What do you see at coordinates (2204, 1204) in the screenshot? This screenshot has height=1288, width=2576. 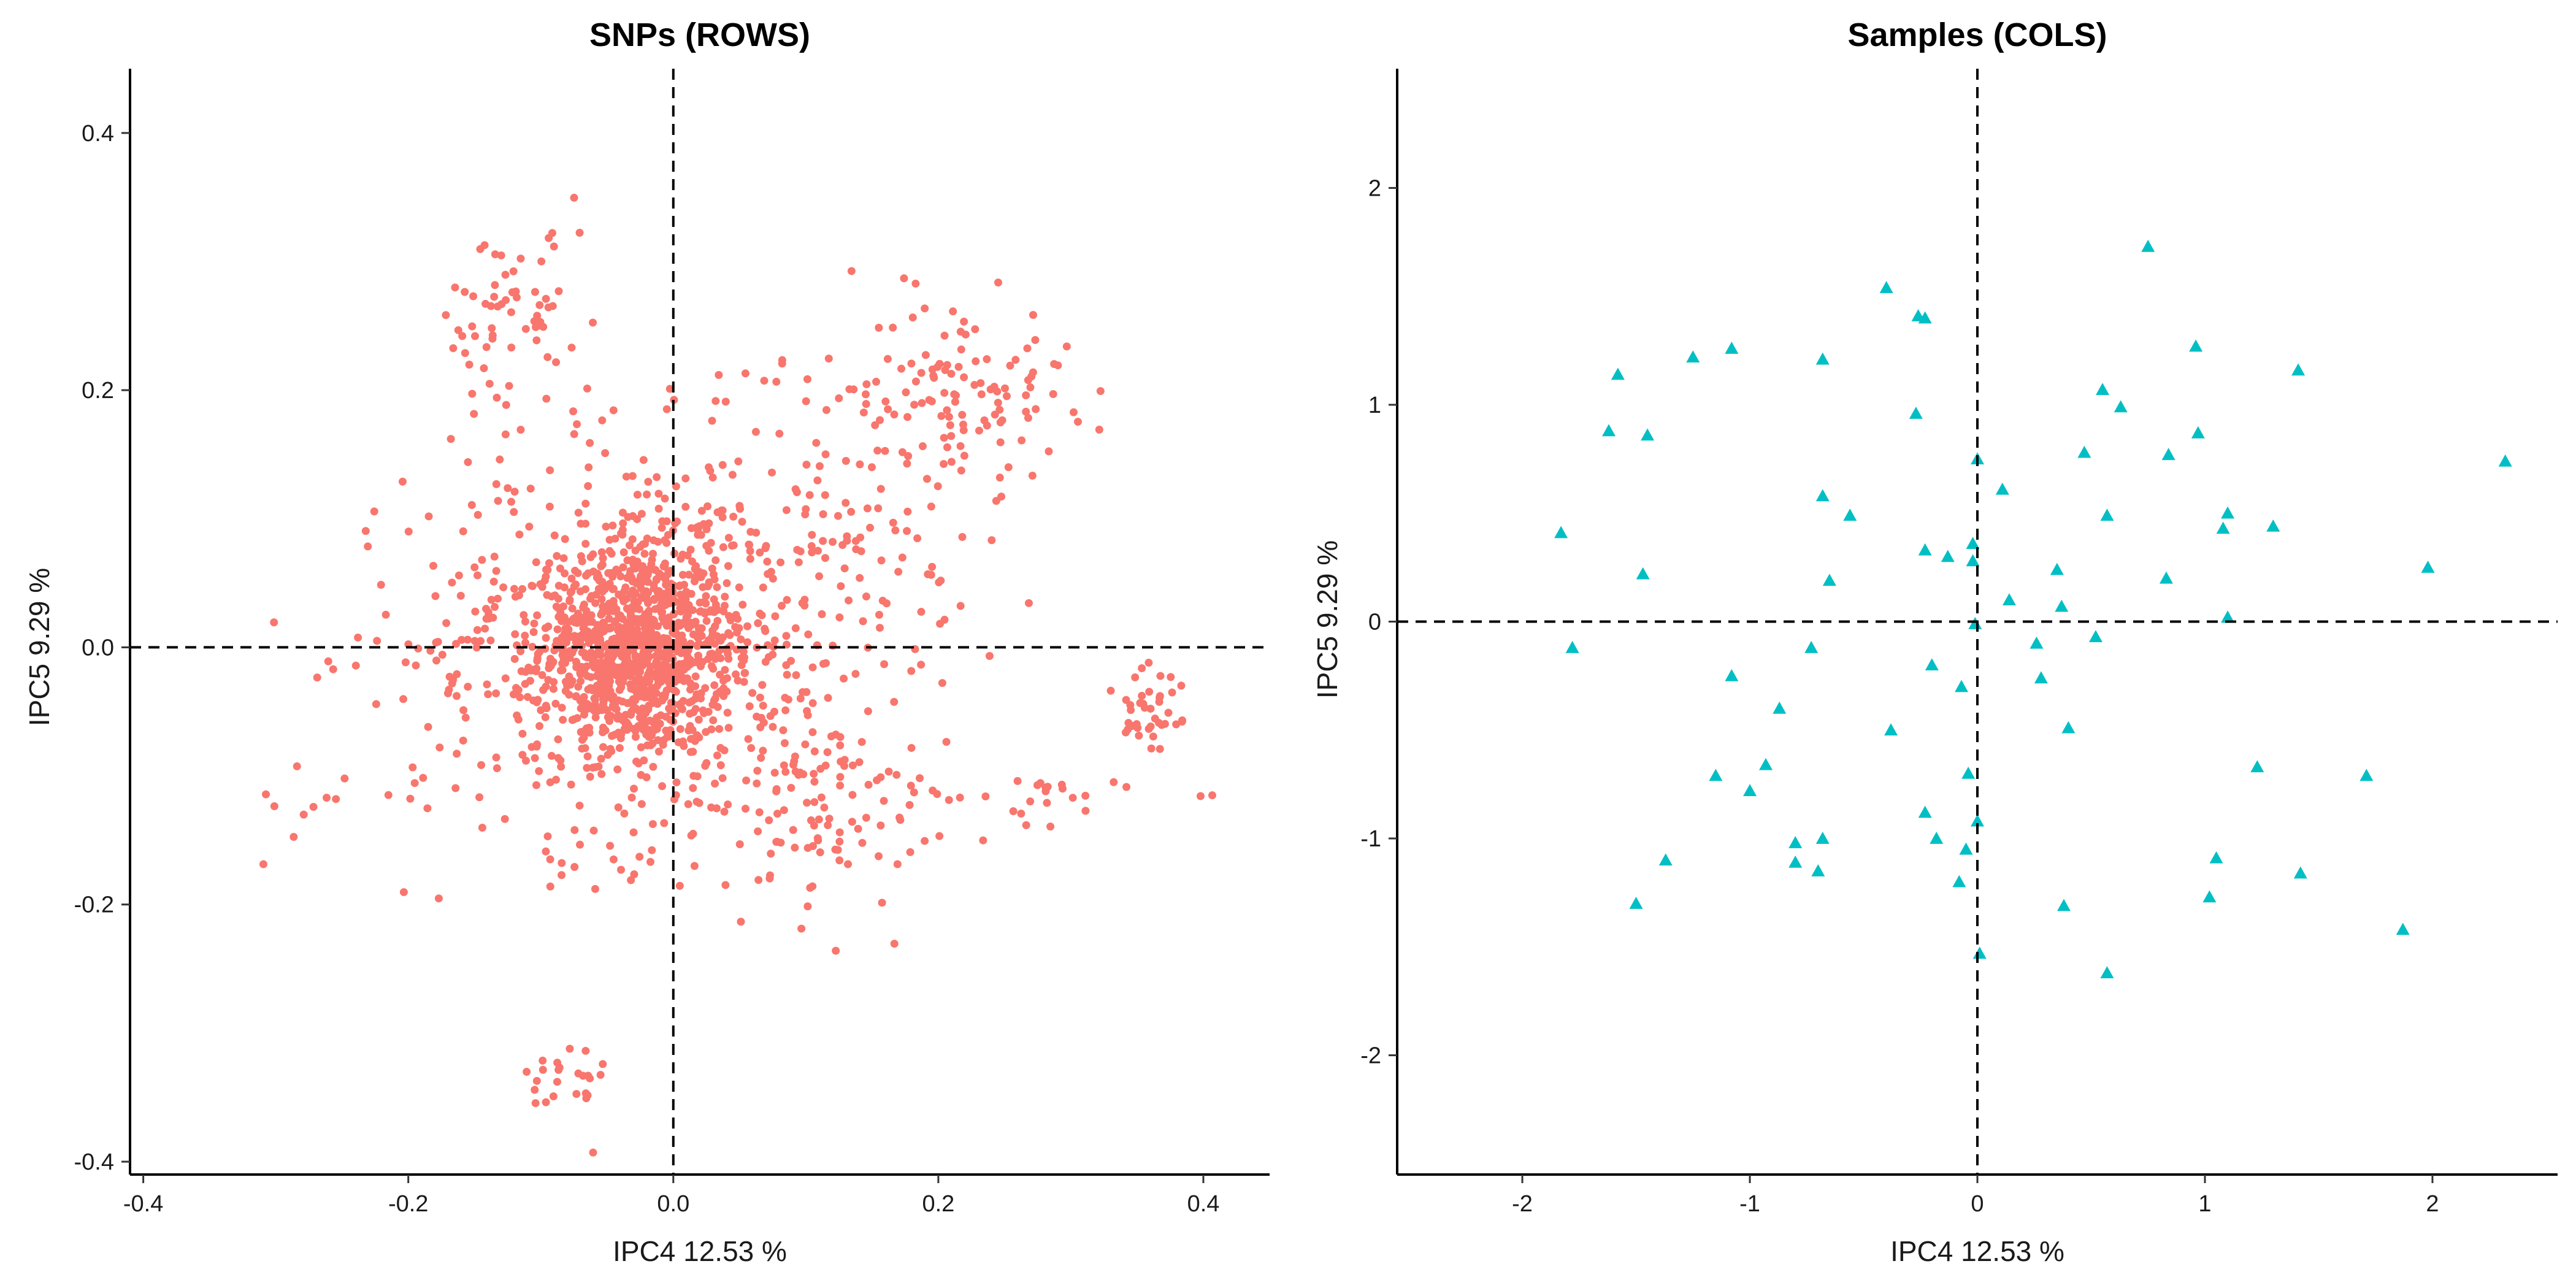 I see `x-tick-label: 1` at bounding box center [2204, 1204].